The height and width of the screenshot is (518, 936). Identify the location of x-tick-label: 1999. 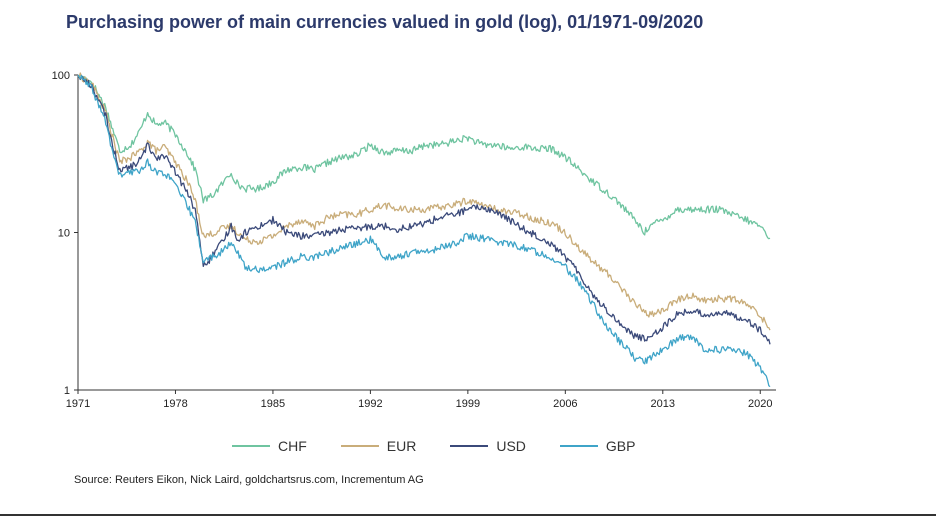
(468, 404).